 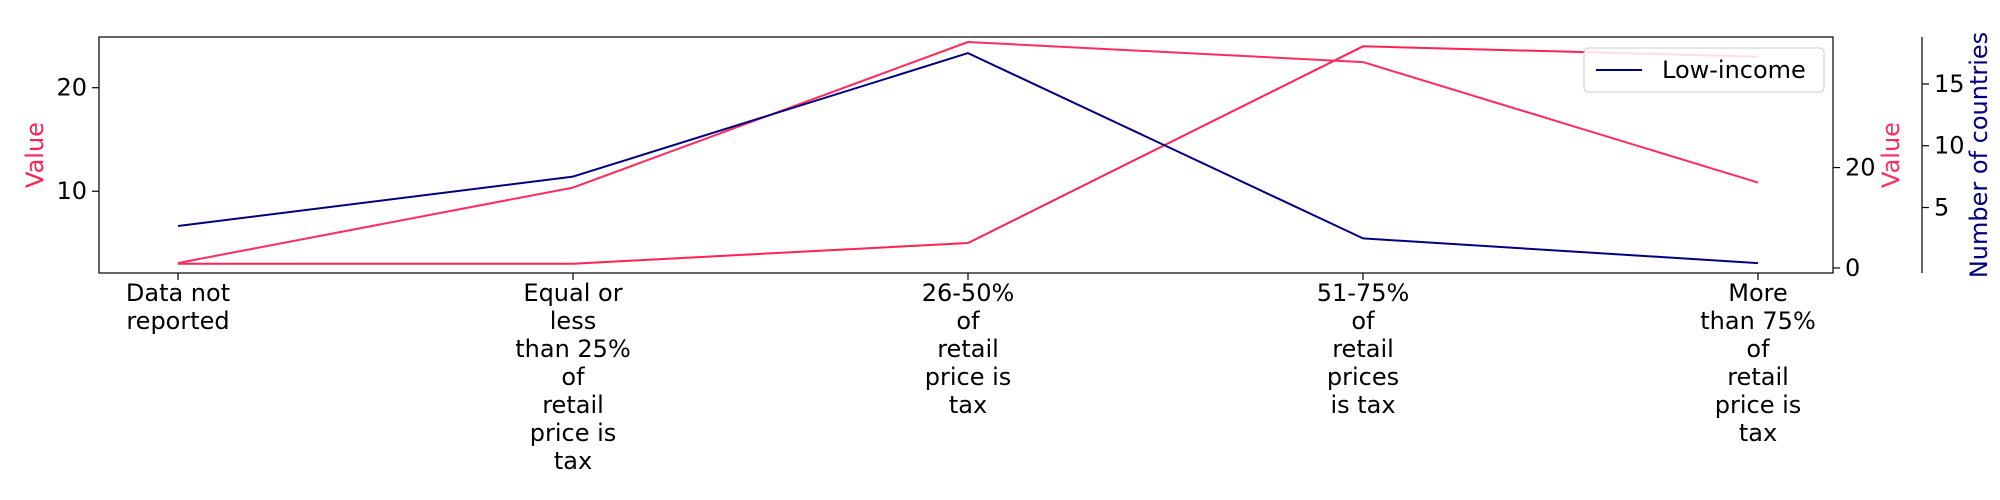 I want to click on right-outer-y-axis: 5 10 15, so click(x=1943, y=155).